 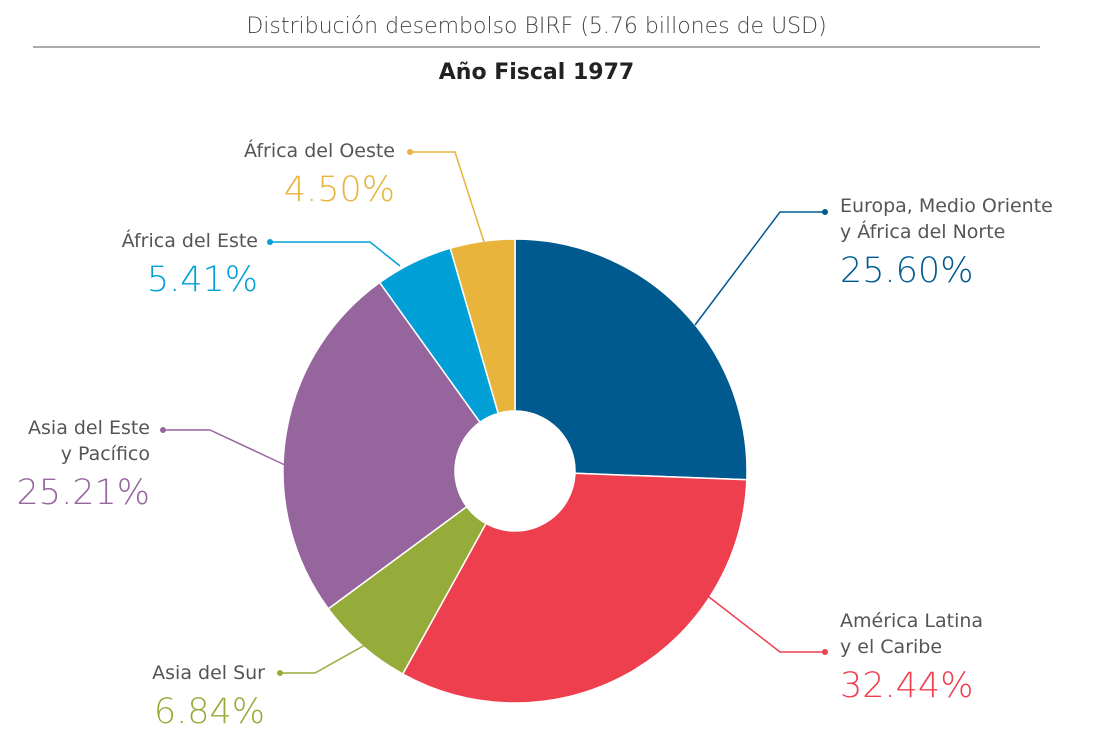 What do you see at coordinates (209, 712) in the screenshot?
I see `value-label: 6.84%` at bounding box center [209, 712].